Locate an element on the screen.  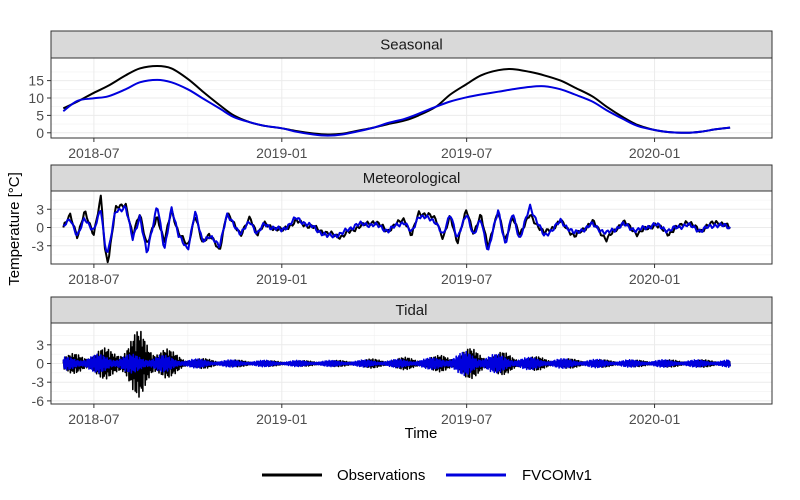
series-line-observations is located at coordinates (396, 100).